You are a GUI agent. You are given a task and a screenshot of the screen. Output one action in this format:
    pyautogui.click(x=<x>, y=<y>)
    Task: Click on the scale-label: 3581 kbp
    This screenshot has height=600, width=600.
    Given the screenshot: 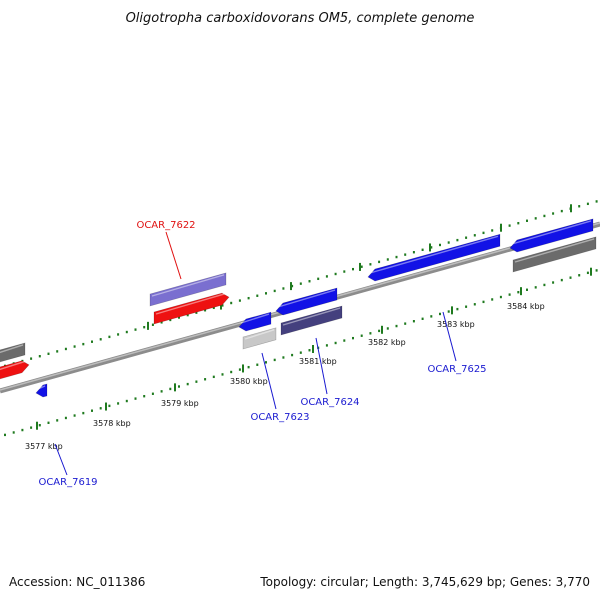 What is the action you would take?
    pyautogui.click(x=318, y=361)
    